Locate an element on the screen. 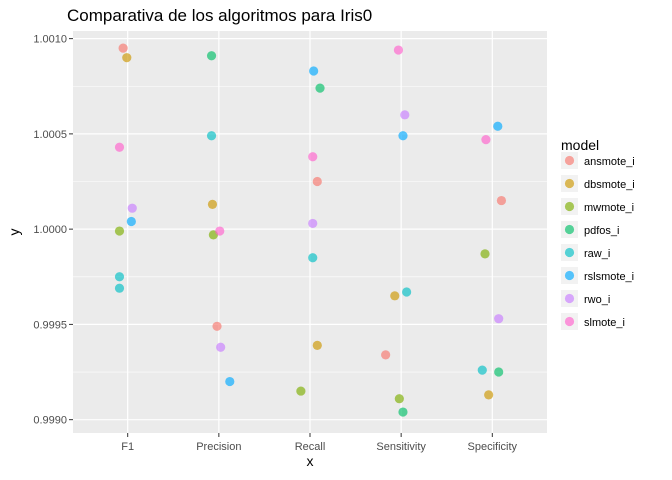 The image size is (672, 480). legend-label: ansmote_i is located at coordinates (609, 162).